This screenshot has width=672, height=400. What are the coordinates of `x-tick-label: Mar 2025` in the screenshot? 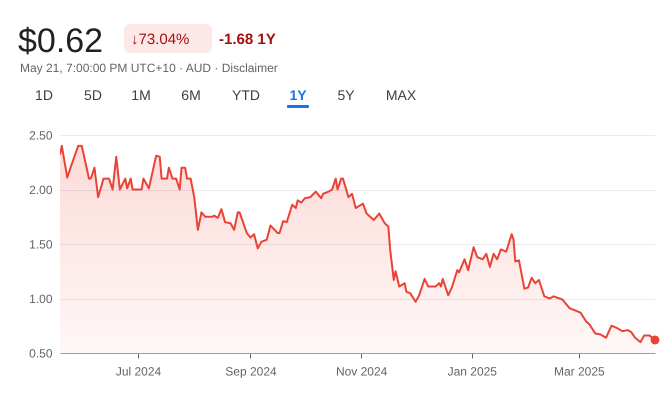 It's located at (579, 371).